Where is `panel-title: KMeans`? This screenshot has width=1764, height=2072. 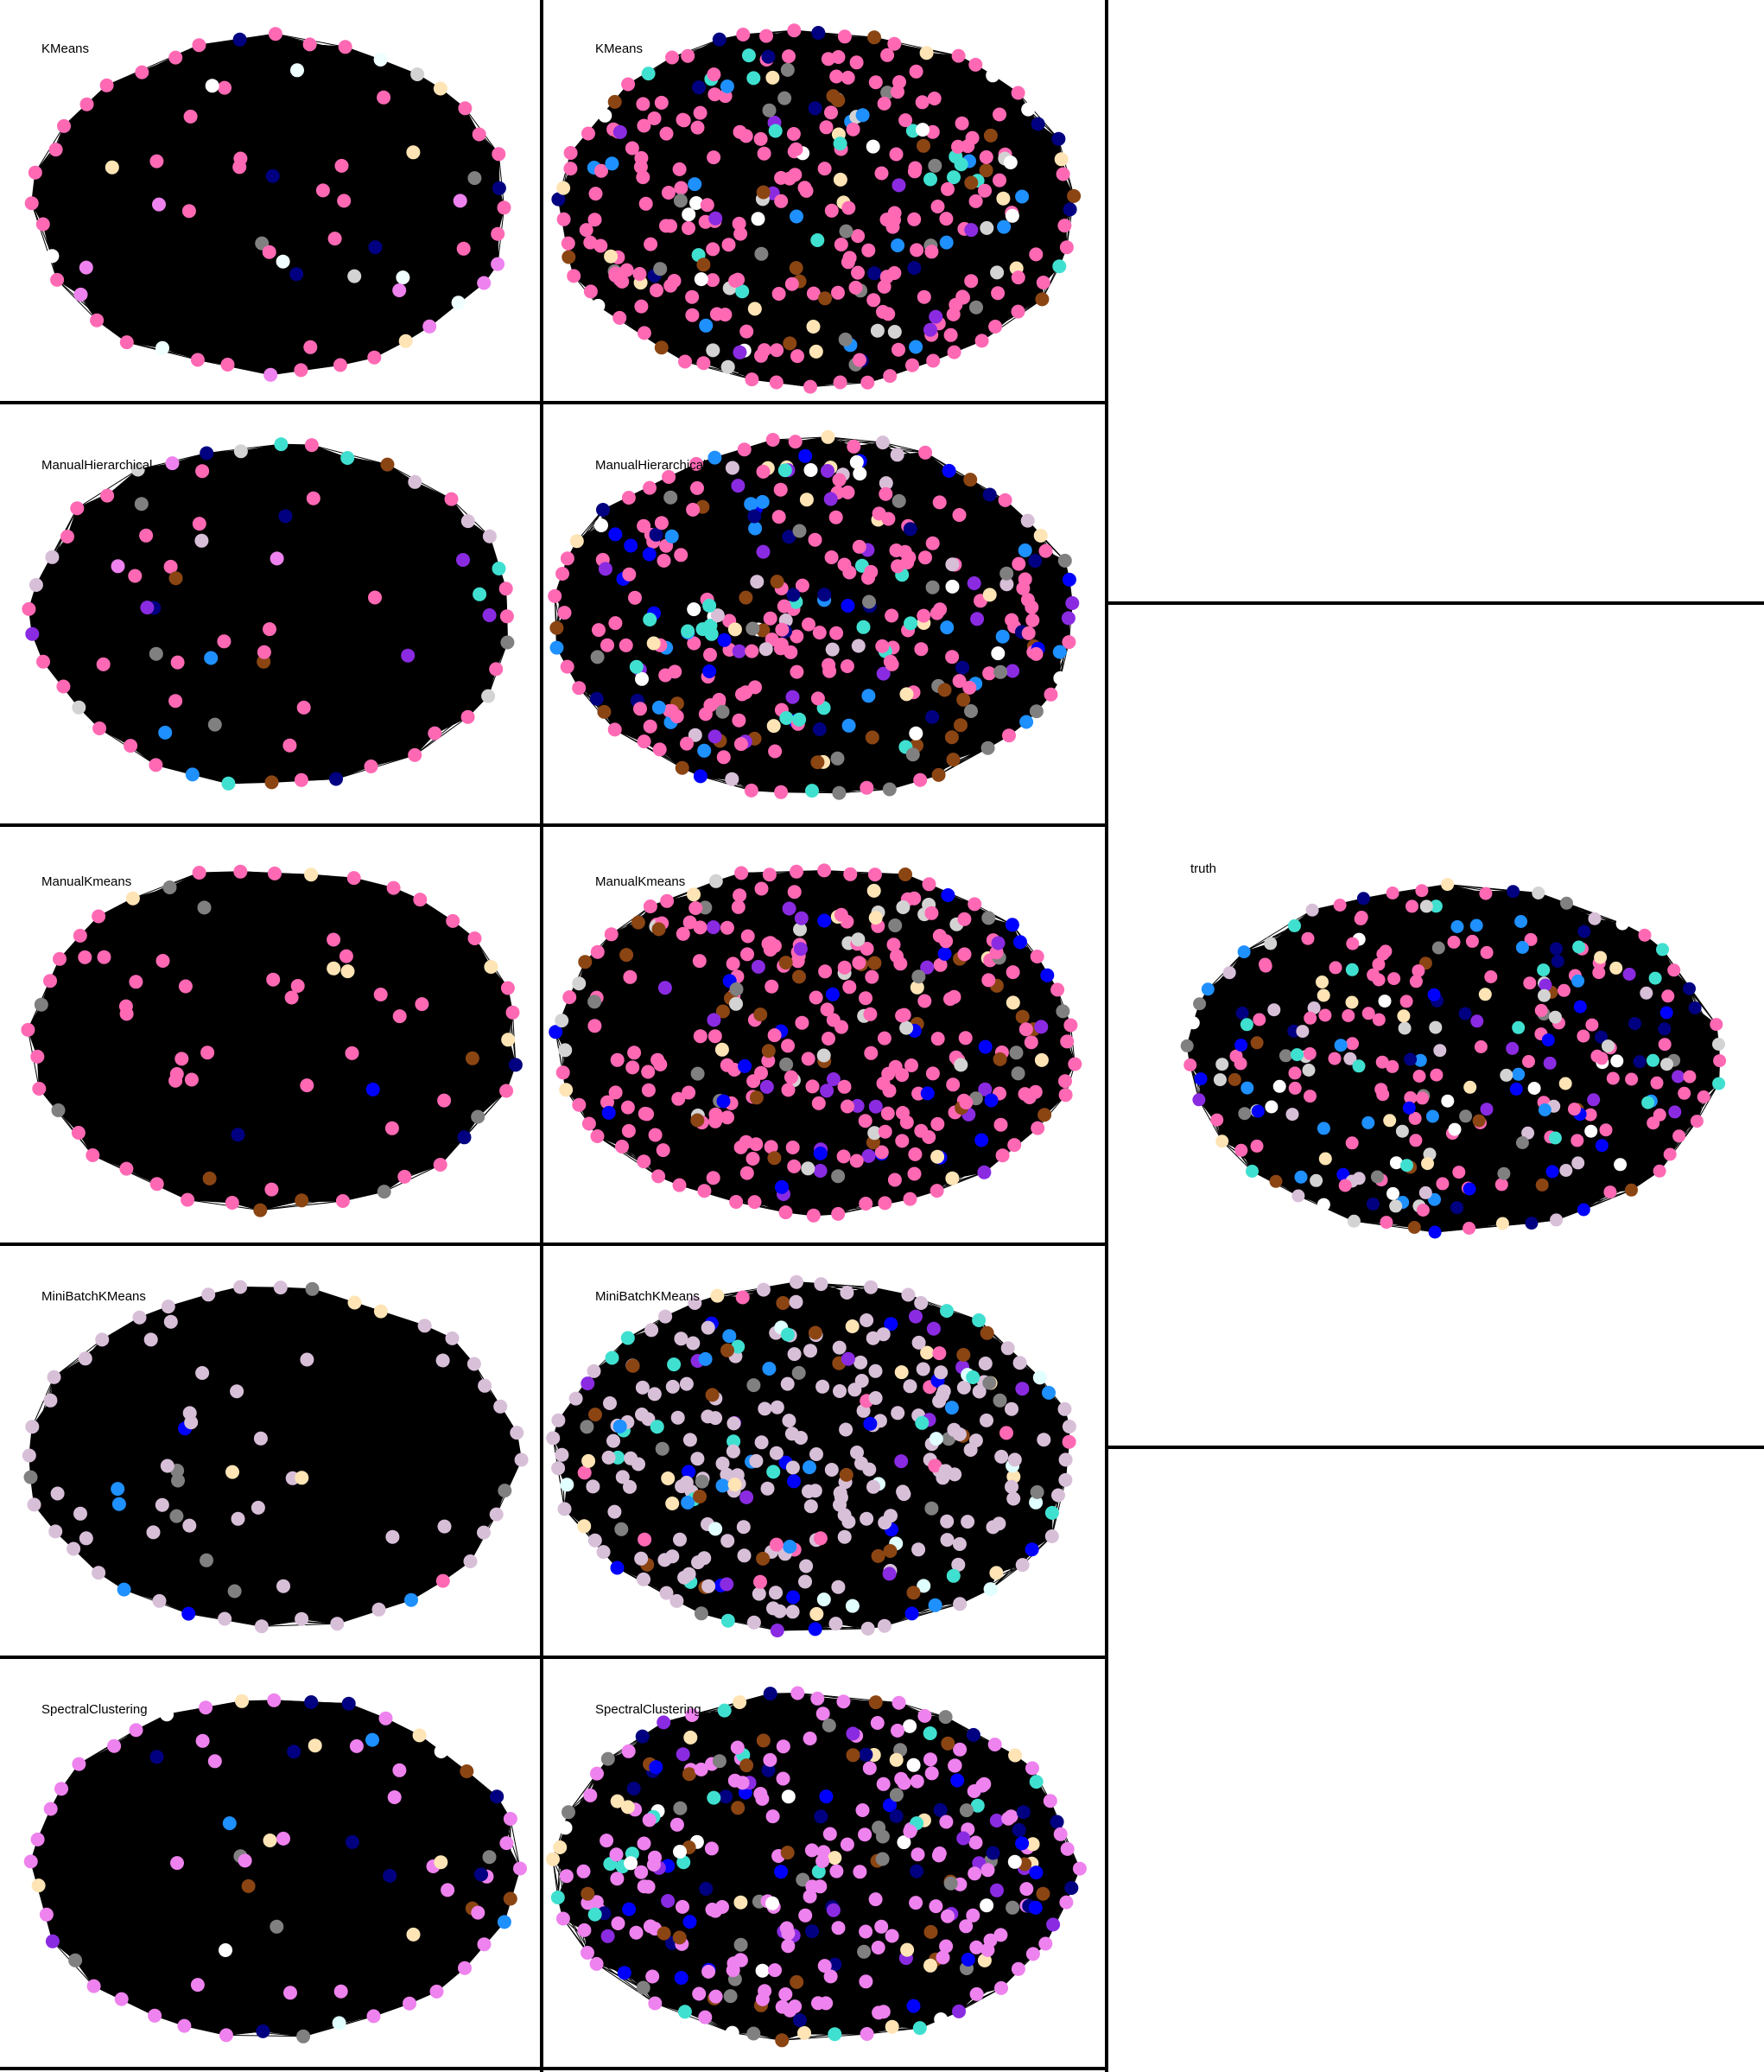
panel-title: KMeans is located at coordinates (619, 48).